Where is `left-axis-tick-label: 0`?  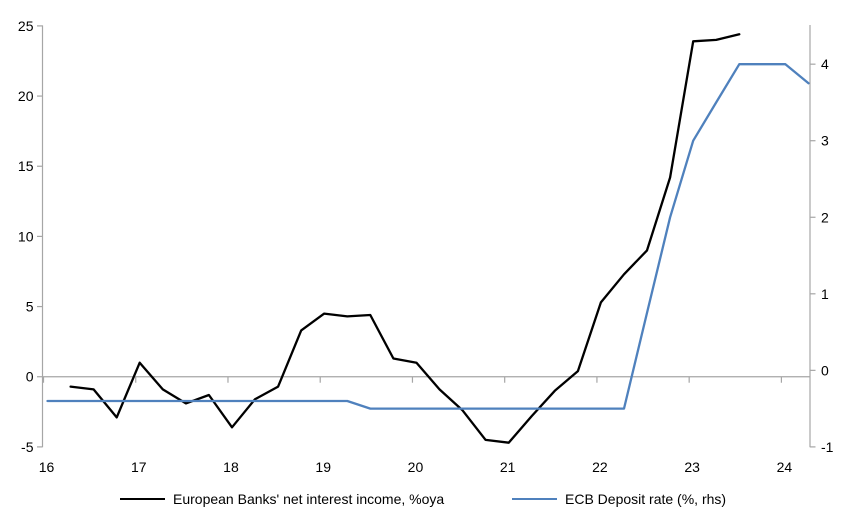
left-axis-tick-label: 0 is located at coordinates (30, 377).